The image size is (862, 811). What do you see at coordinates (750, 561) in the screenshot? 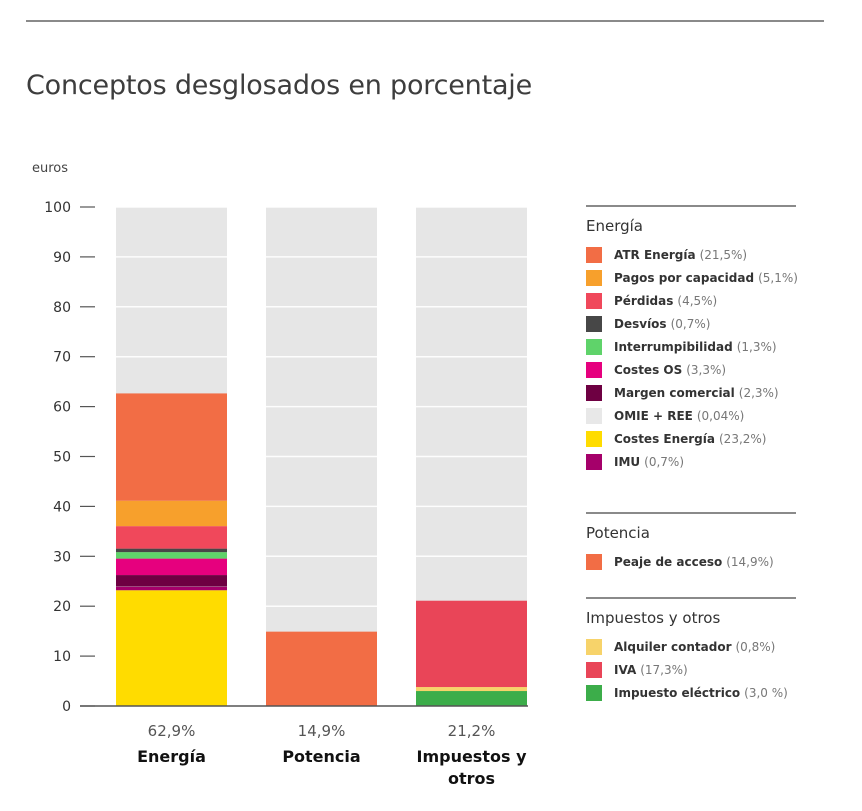
I see `legend-value: (14,9%)` at bounding box center [750, 561].